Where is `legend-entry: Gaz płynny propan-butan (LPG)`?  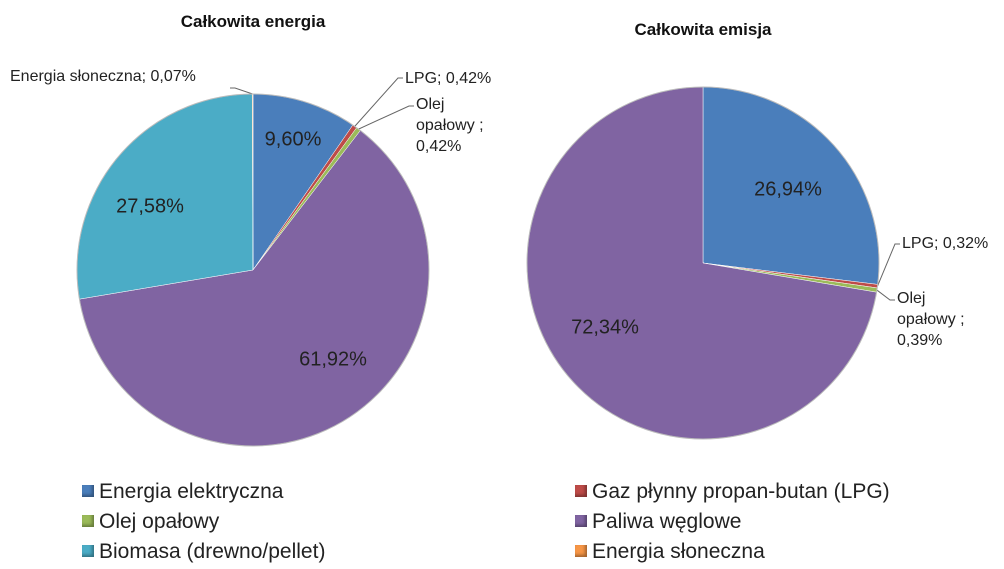 legend-entry: Gaz płynny propan-butan (LPG) is located at coordinates (732, 492).